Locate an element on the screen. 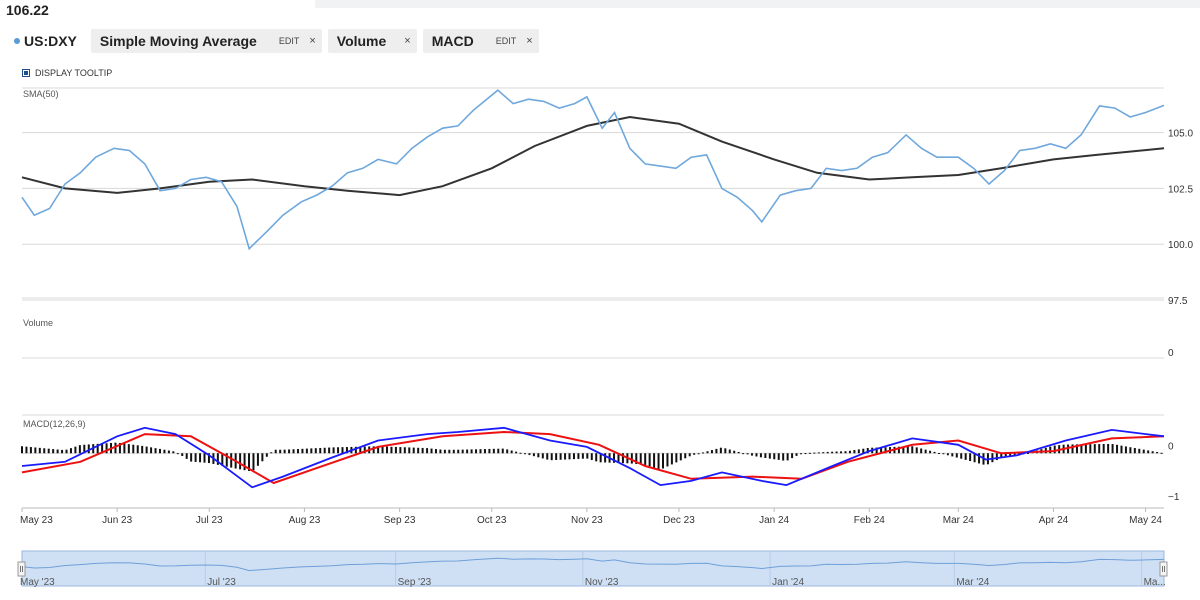  x-tick-label: Jan 24 is located at coordinates (774, 520).